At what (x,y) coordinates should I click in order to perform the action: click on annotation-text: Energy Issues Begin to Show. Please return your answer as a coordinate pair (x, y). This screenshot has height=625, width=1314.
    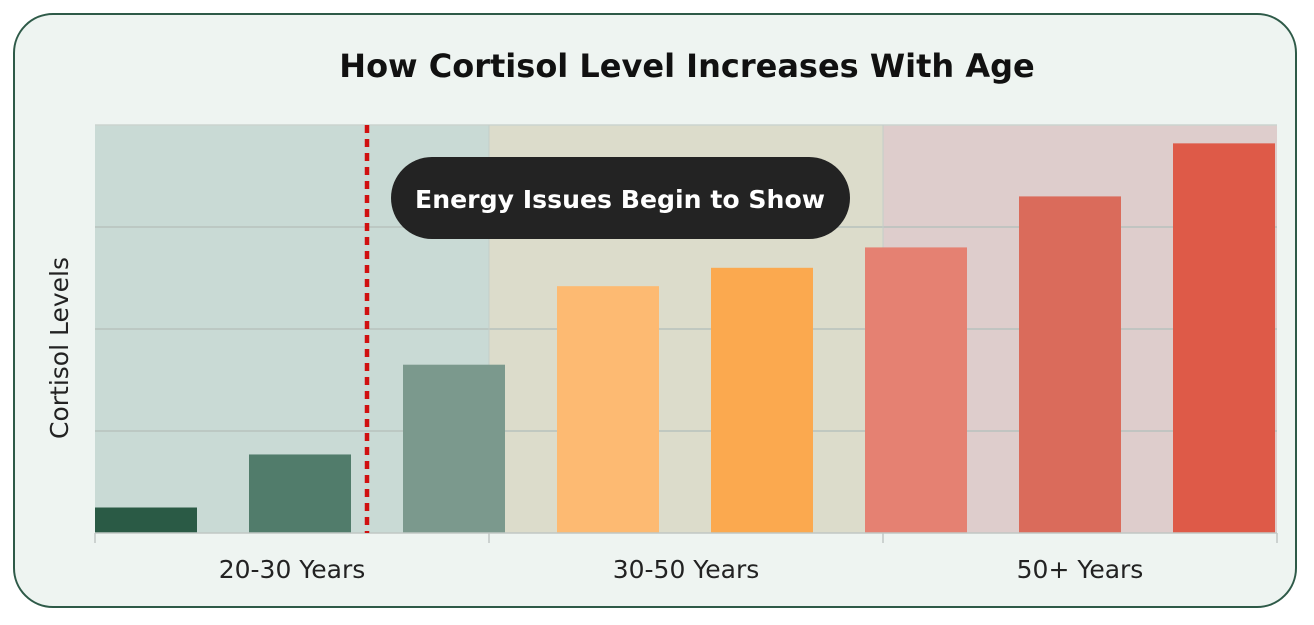
    Looking at the image, I should click on (620, 199).